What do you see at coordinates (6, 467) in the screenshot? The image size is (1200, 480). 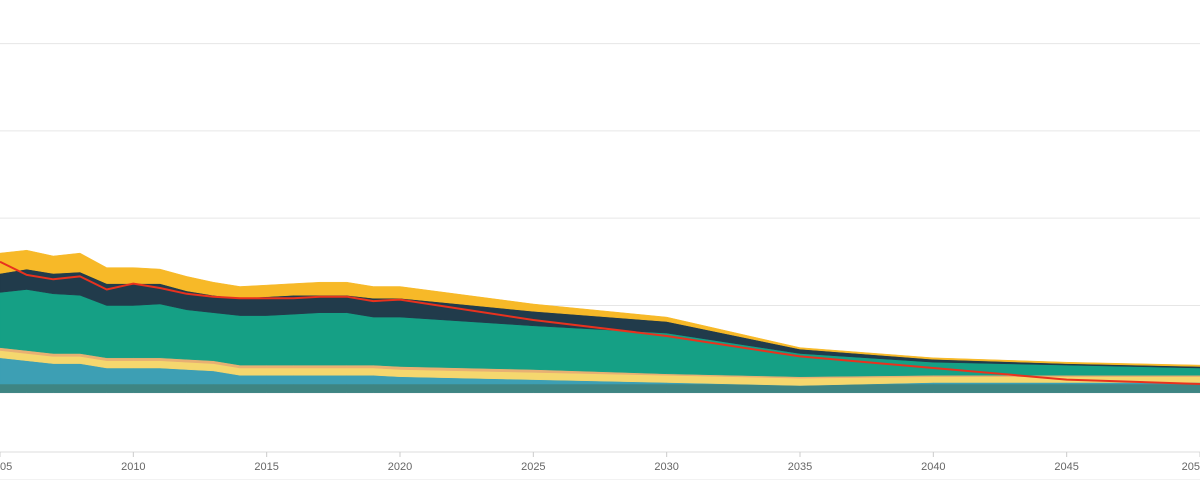 I see `x-tick-label-0: 05` at bounding box center [6, 467].